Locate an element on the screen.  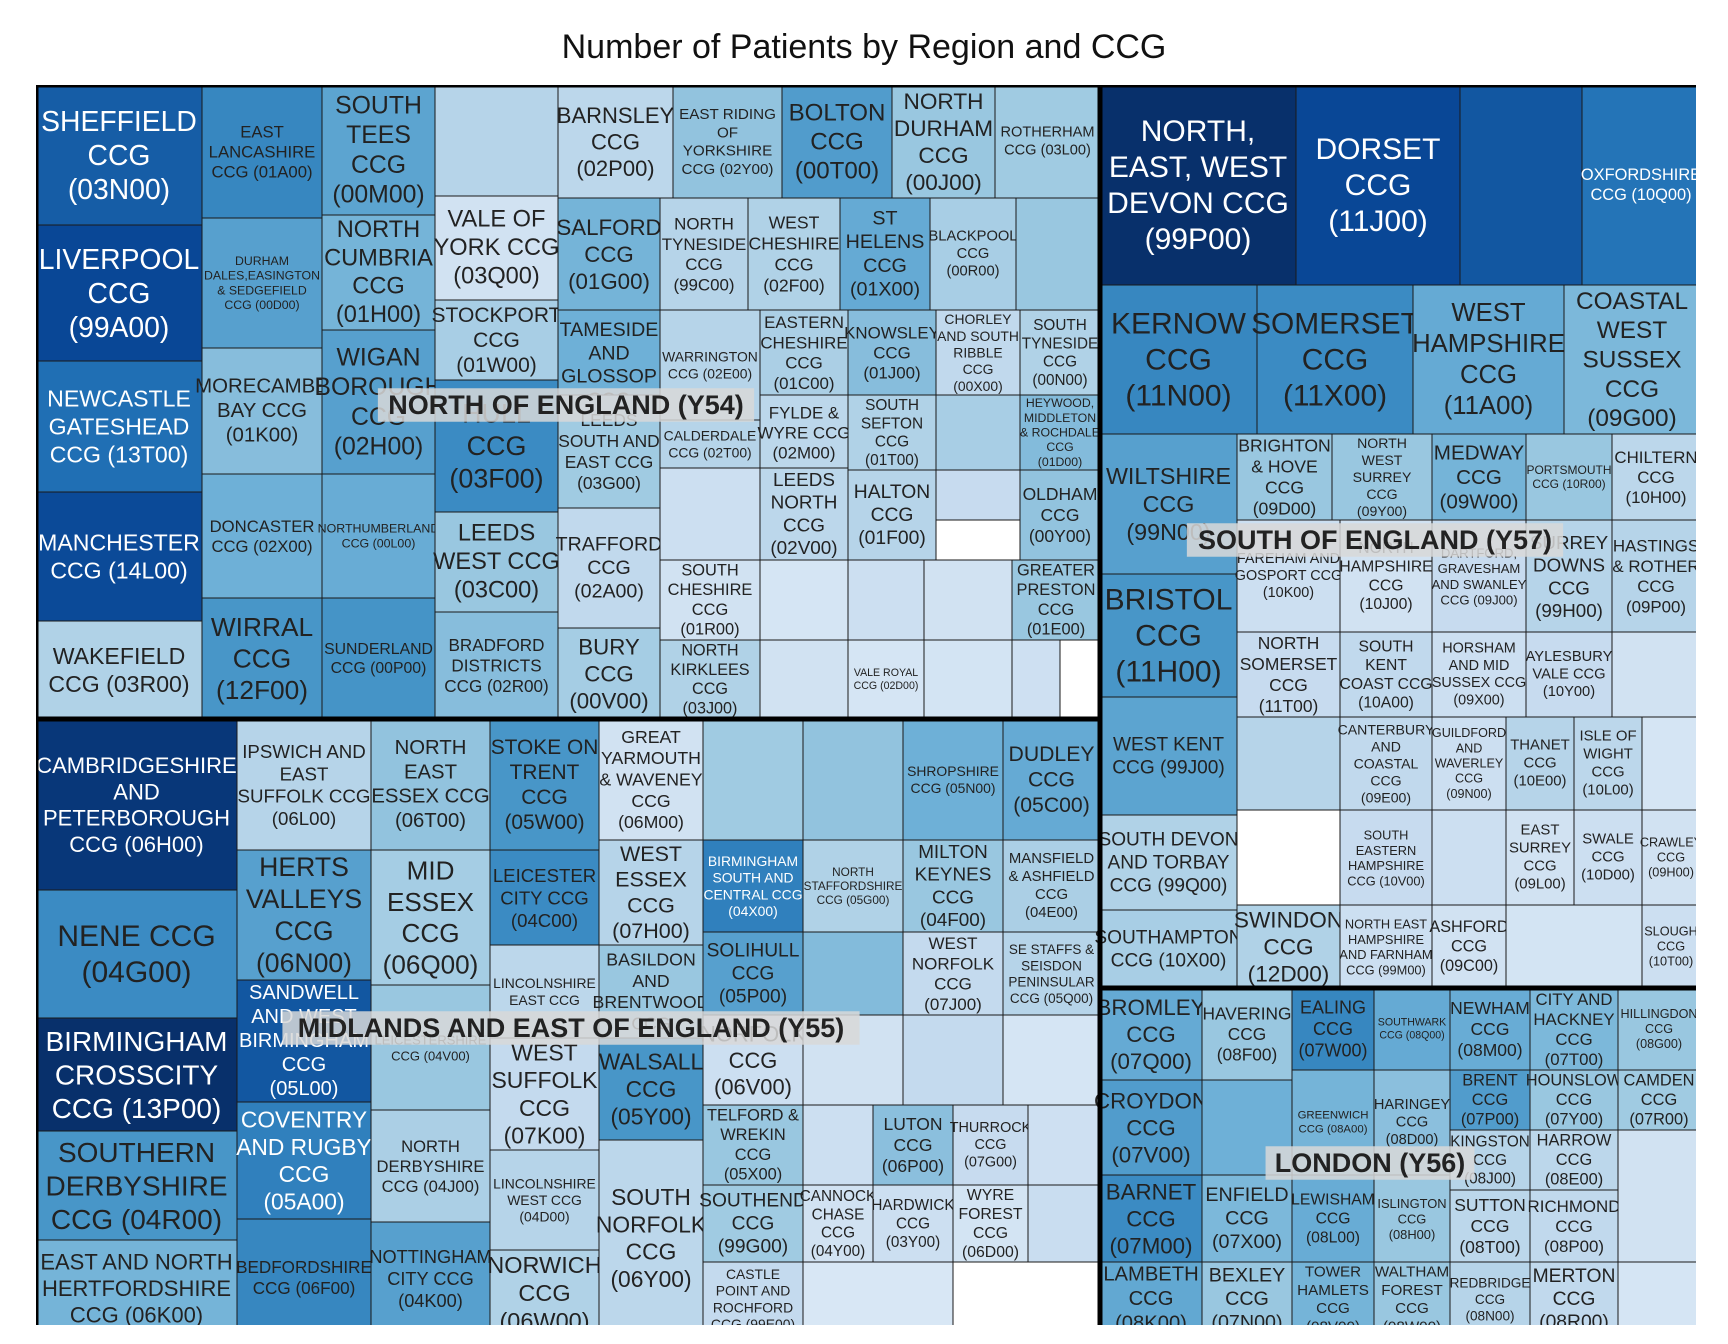
tile-south-tees-ccg-00m00 is located at coordinates (378, 150).